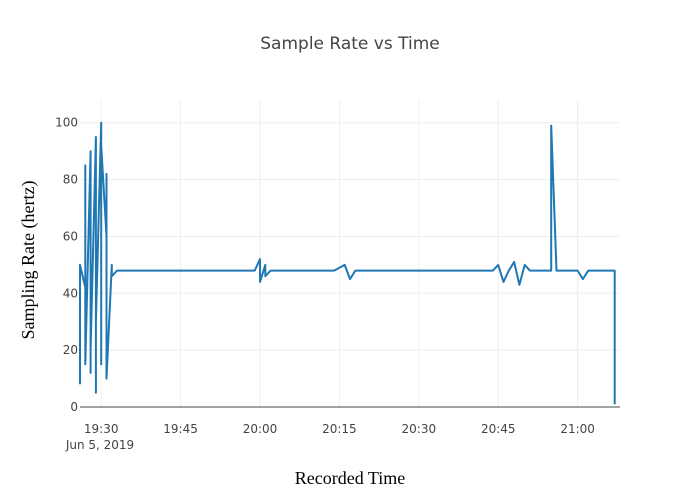 The image size is (700, 500). What do you see at coordinates (260, 429) in the screenshot?
I see `x-tick-label: 20:00` at bounding box center [260, 429].